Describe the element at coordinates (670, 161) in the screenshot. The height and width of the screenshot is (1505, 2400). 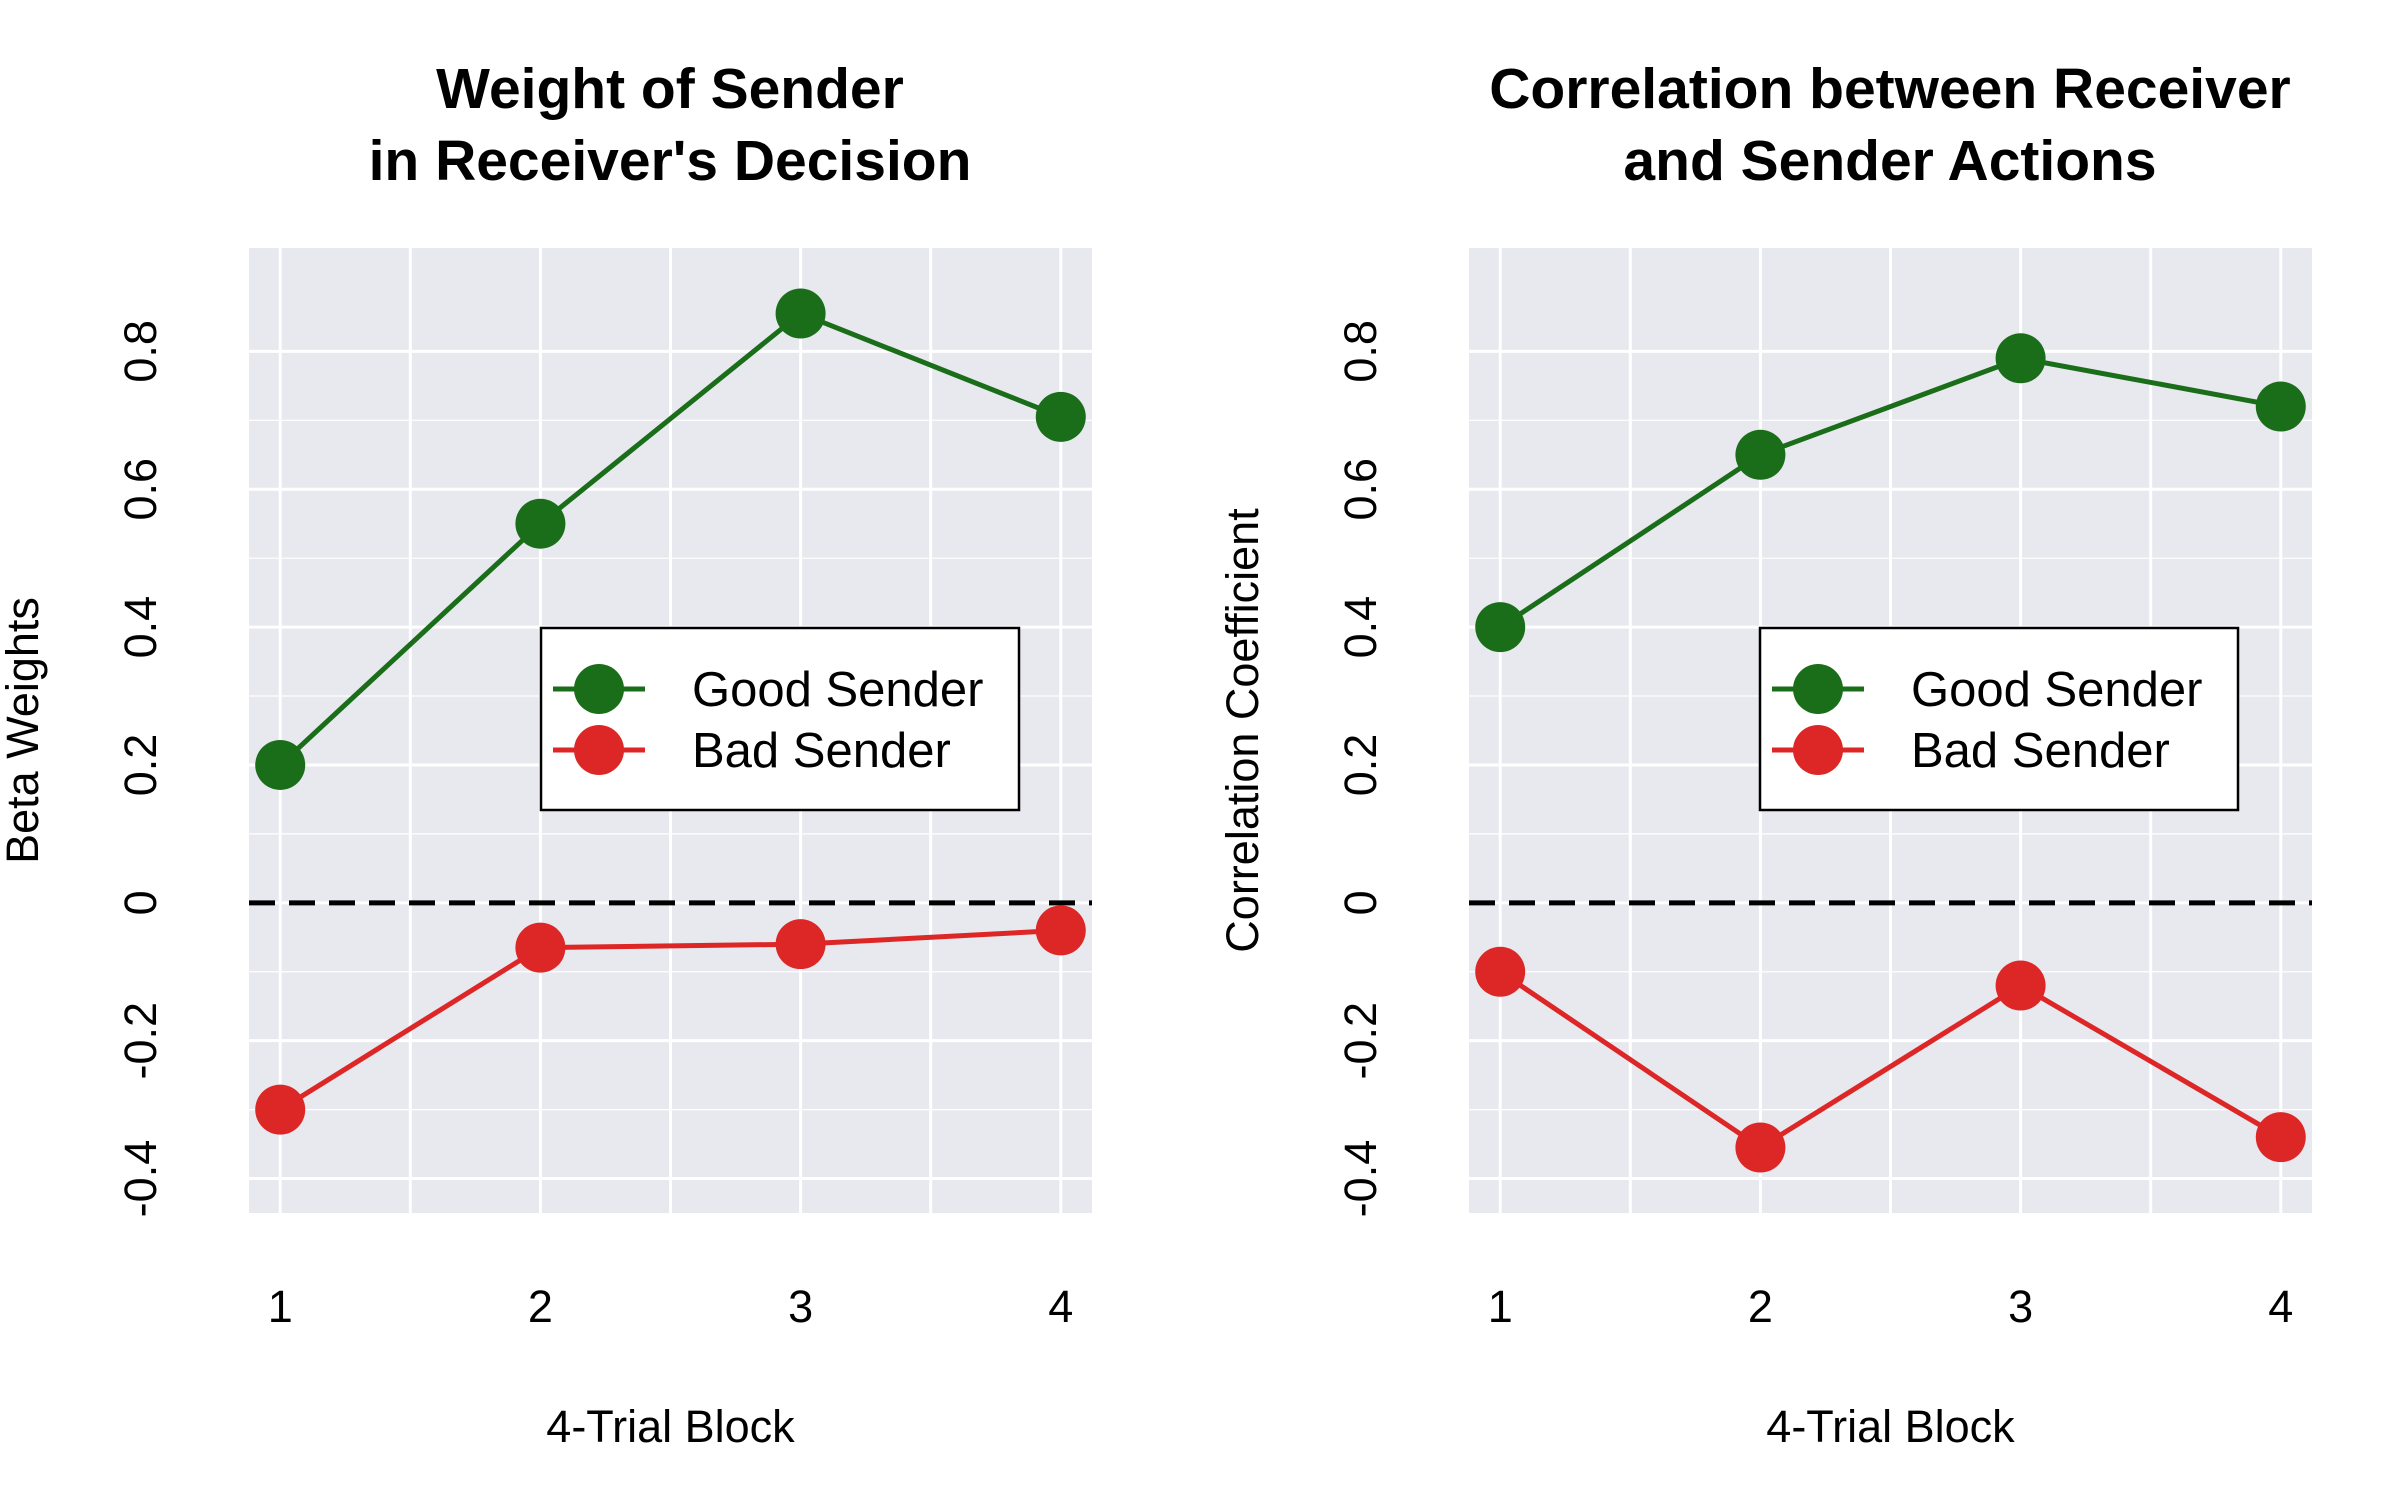
I see `chart-title-line-2: in Receiver's Decision` at that location.